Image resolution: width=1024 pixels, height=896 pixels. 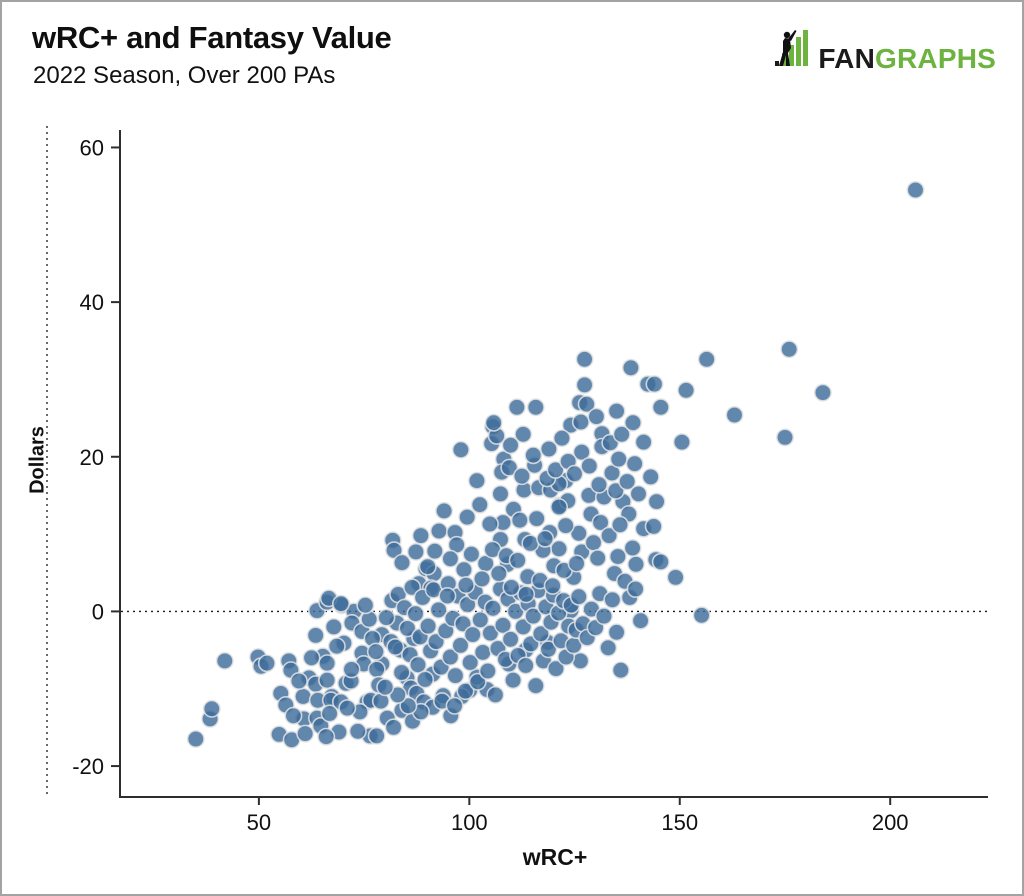 I want to click on x-axis-title: wRC+, so click(x=555, y=857).